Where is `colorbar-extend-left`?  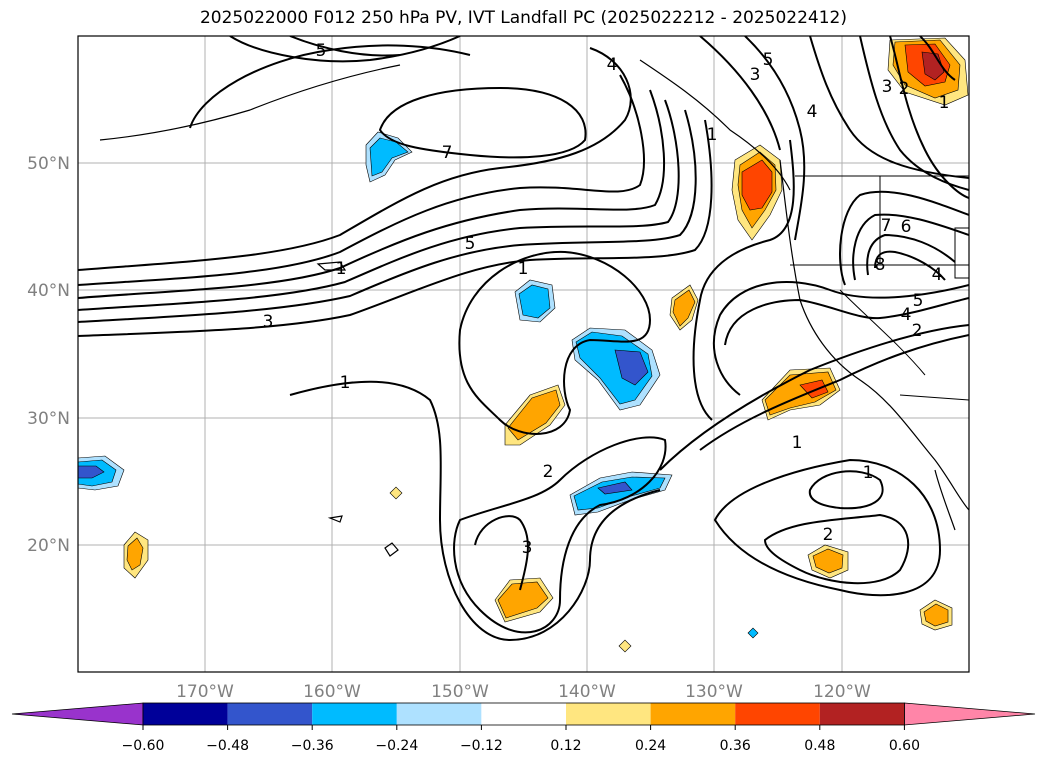 colorbar-extend-left is located at coordinates (77, 714).